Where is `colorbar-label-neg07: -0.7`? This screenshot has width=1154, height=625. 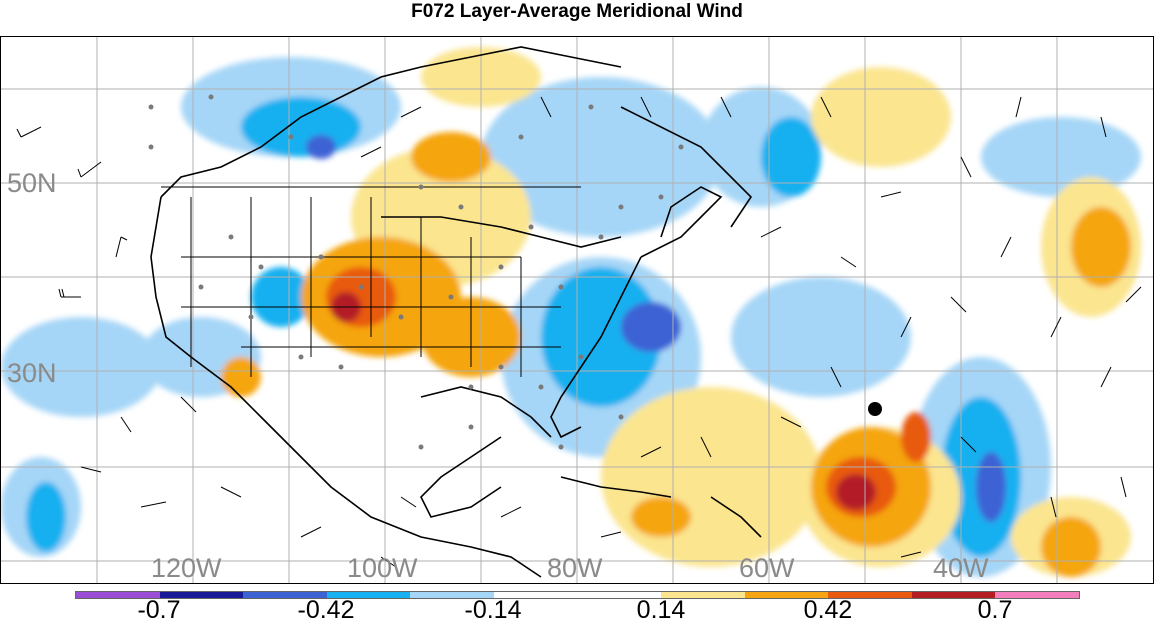
colorbar-label-neg07: -0.7 is located at coordinates (159, 610).